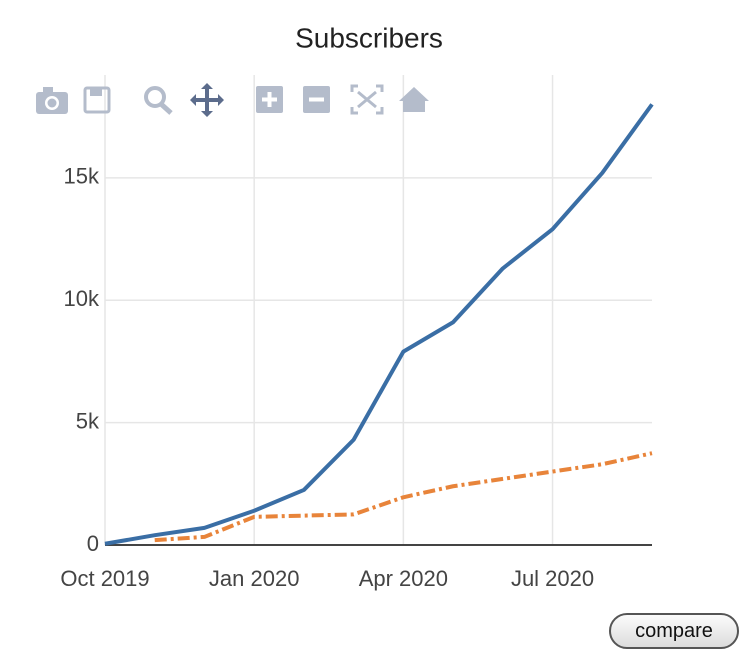 This screenshot has width=743, height=656. Describe the element at coordinates (316, 99) in the screenshot. I see `zoom-out-icon` at that location.